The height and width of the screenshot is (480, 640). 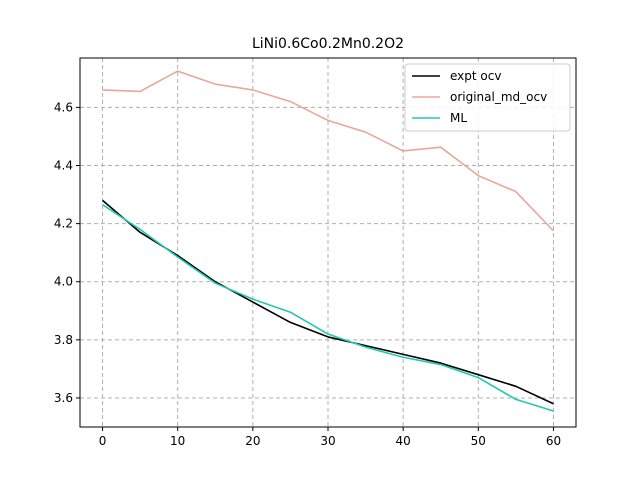 I want to click on chart-title: LiNi0.6Co0.2Mn0.2O2, so click(x=328, y=44).